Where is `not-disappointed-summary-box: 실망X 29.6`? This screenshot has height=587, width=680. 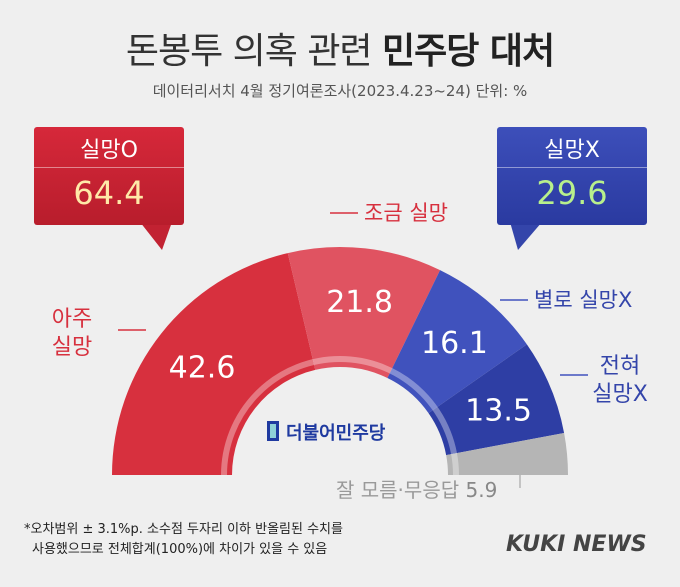
not-disappointed-summary-box: 실망X 29.6 is located at coordinates (572, 176).